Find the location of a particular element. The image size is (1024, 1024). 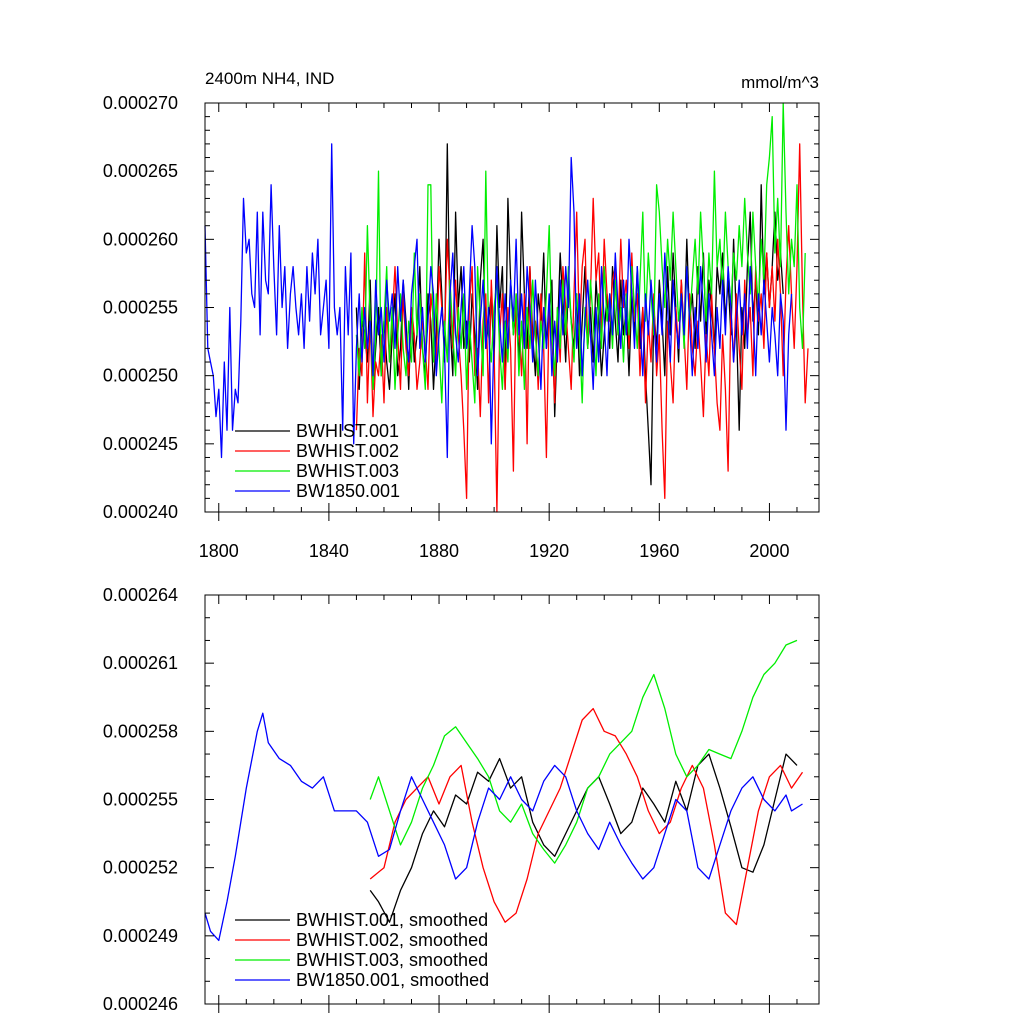

y-tick-label: 0.000265 is located at coordinates (140, 171).